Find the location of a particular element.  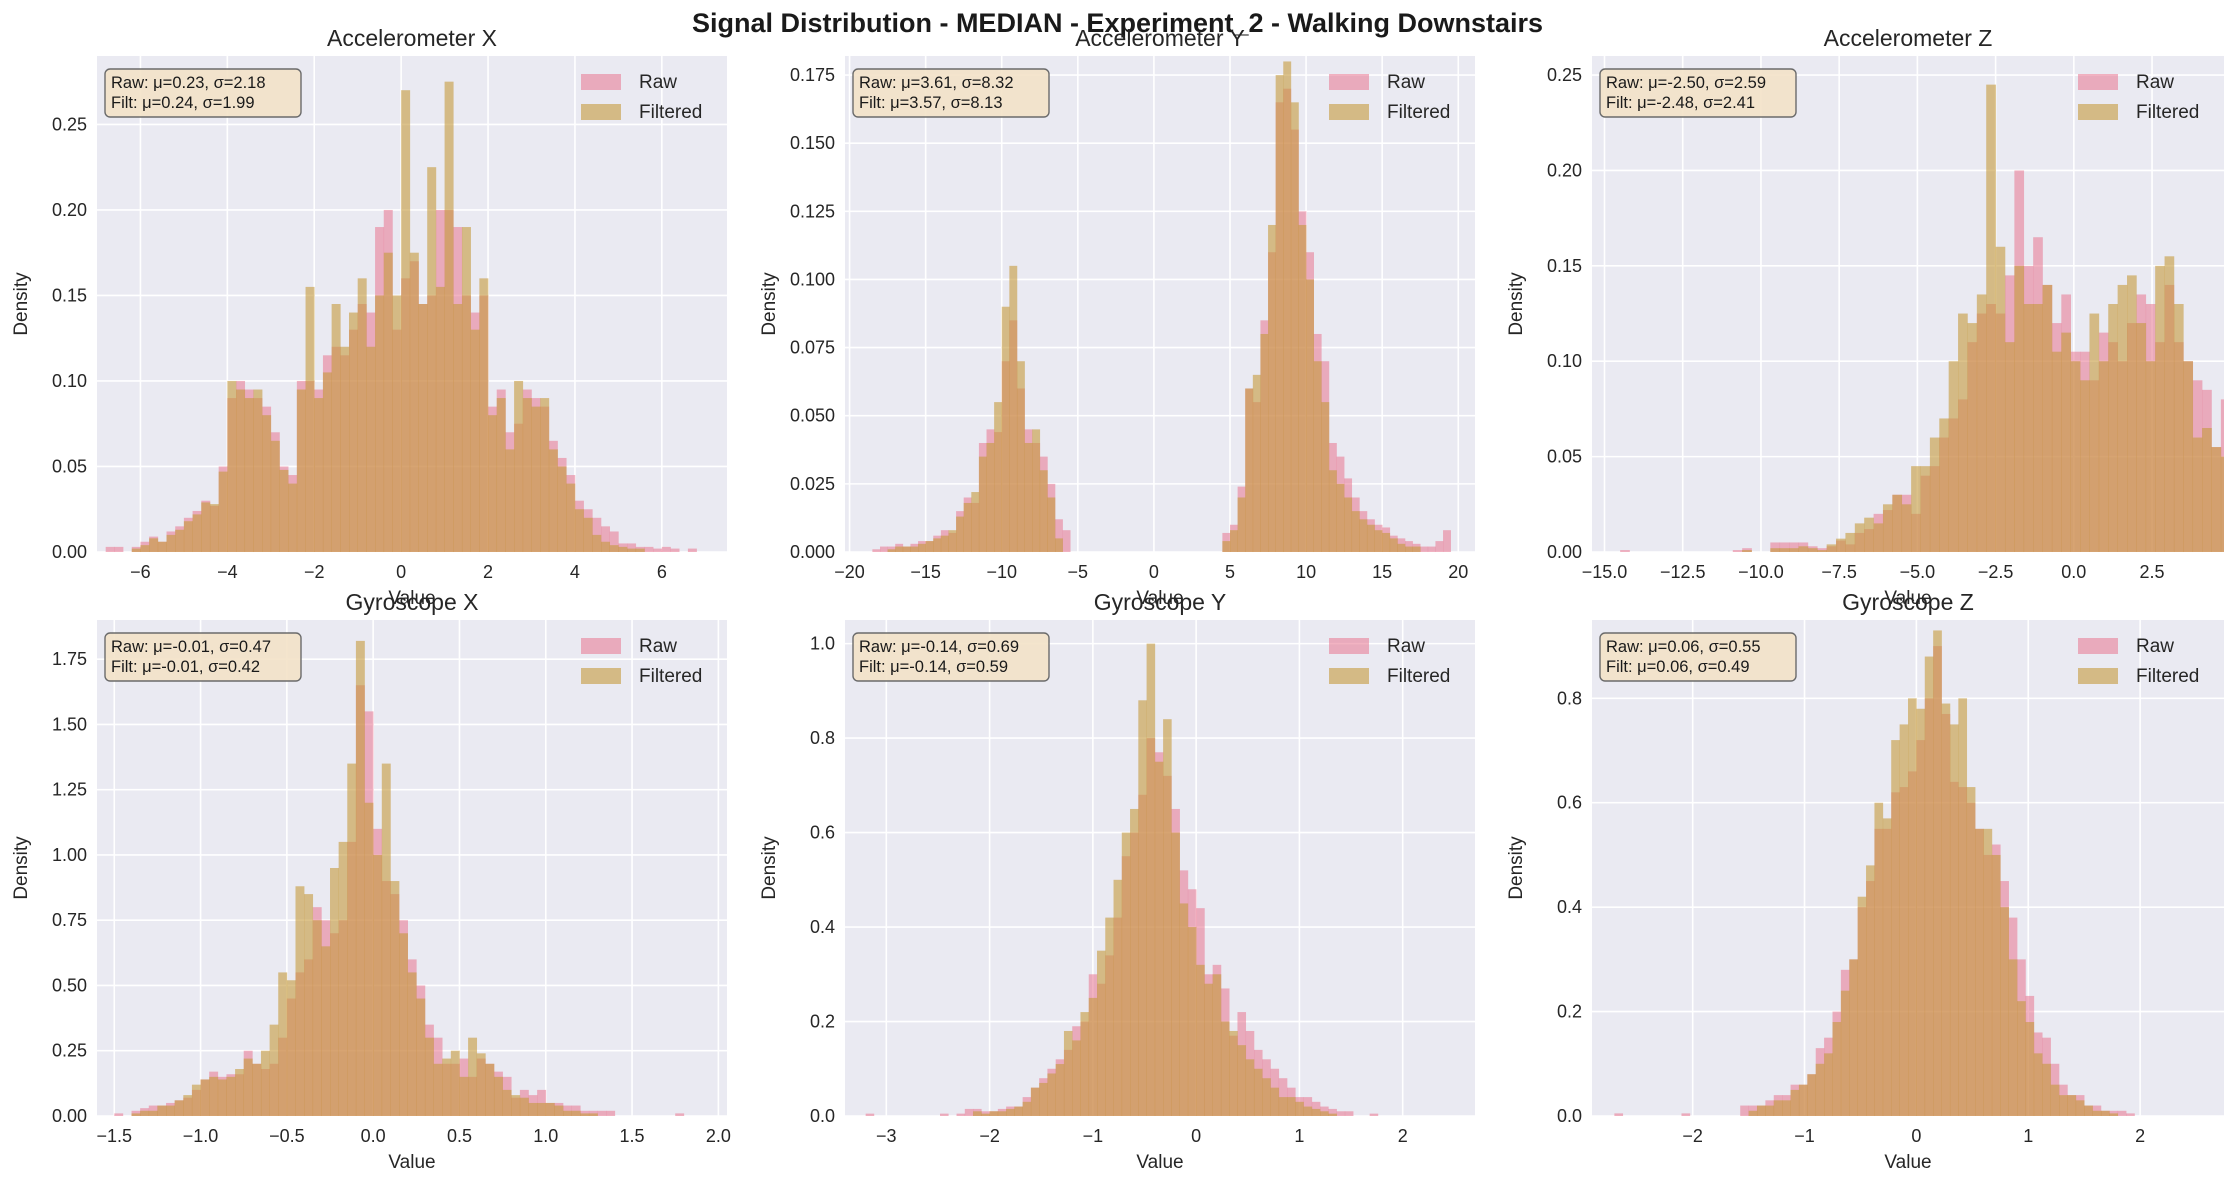

x-tick-label: 0 is located at coordinates (1196, 1136).